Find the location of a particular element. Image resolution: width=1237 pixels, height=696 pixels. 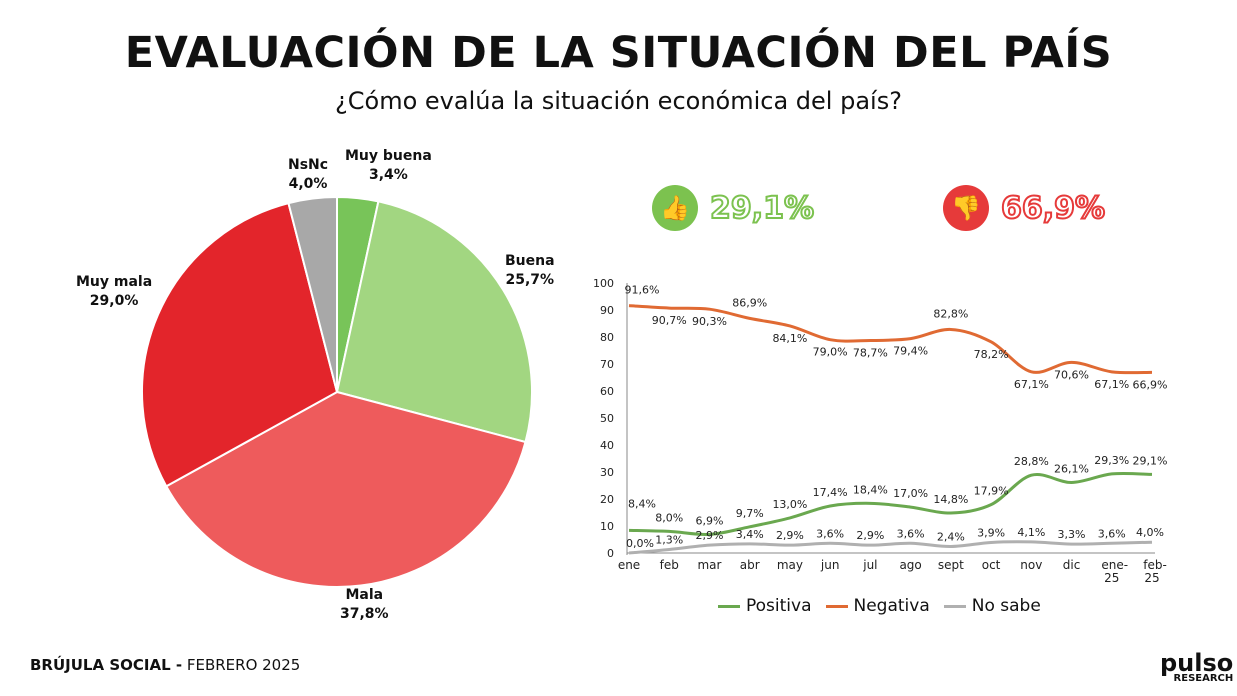

data-label: 4,0% is located at coordinates (1150, 532).